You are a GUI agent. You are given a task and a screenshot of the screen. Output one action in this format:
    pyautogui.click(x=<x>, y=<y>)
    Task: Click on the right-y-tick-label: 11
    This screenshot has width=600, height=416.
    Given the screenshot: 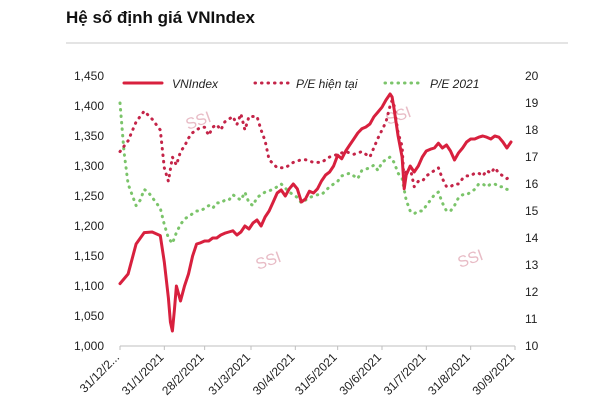 What is the action you would take?
    pyautogui.click(x=531, y=319)
    